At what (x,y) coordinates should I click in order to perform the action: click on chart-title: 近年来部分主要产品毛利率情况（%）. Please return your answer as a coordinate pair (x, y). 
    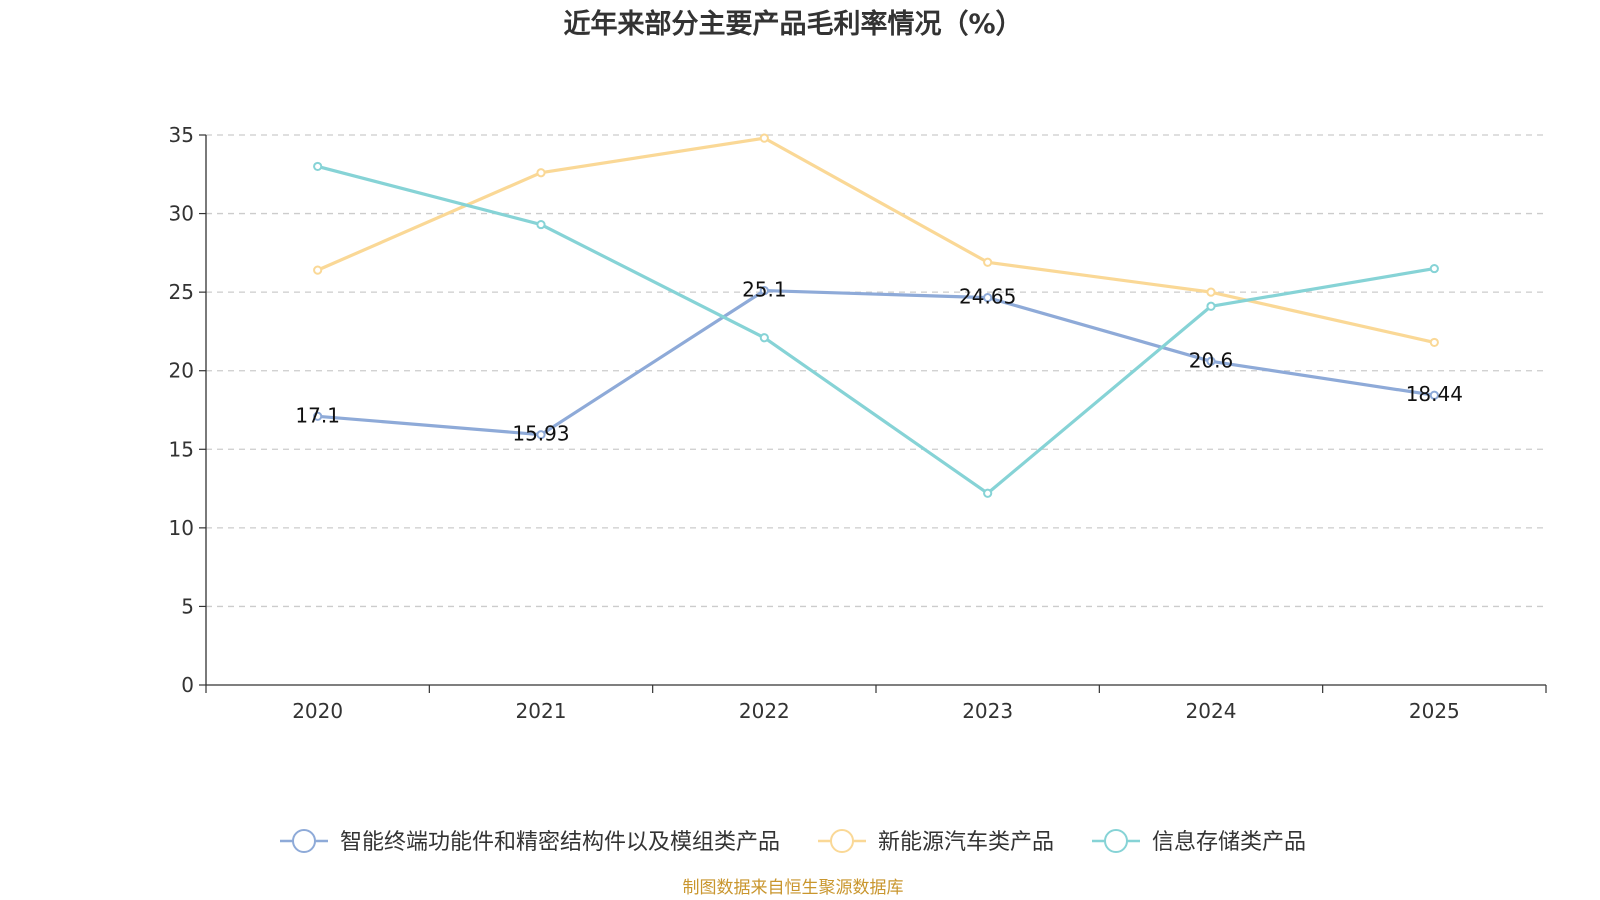
    Looking at the image, I should click on (792, 24).